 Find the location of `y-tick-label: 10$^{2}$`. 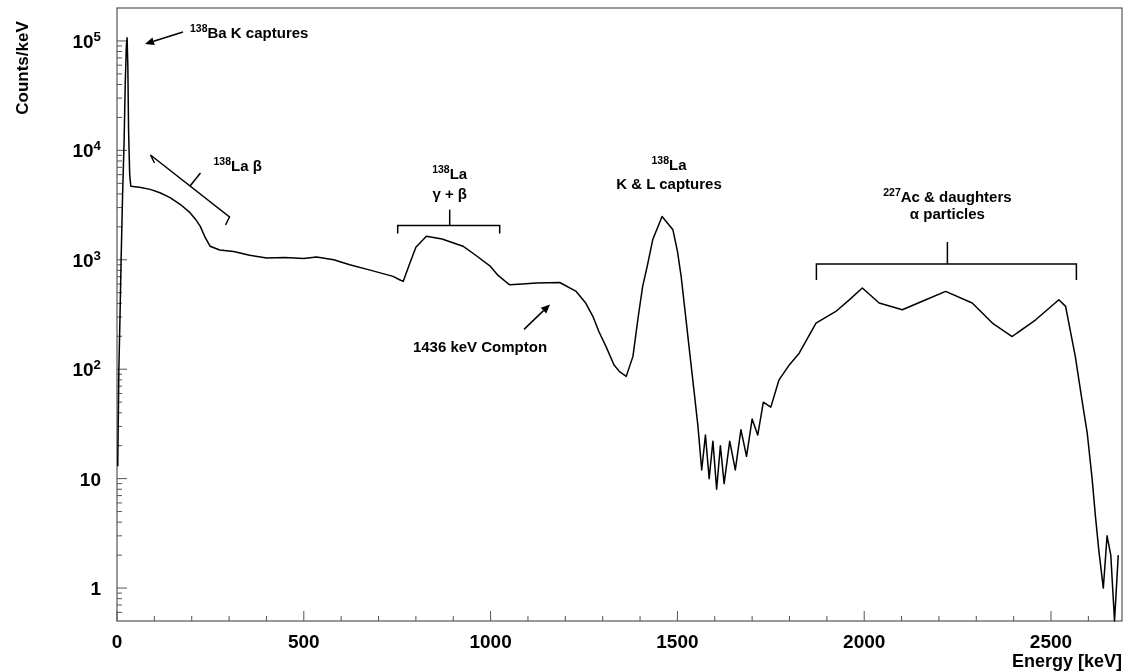

y-tick-label: 10$^{2}$ is located at coordinates (86, 368).